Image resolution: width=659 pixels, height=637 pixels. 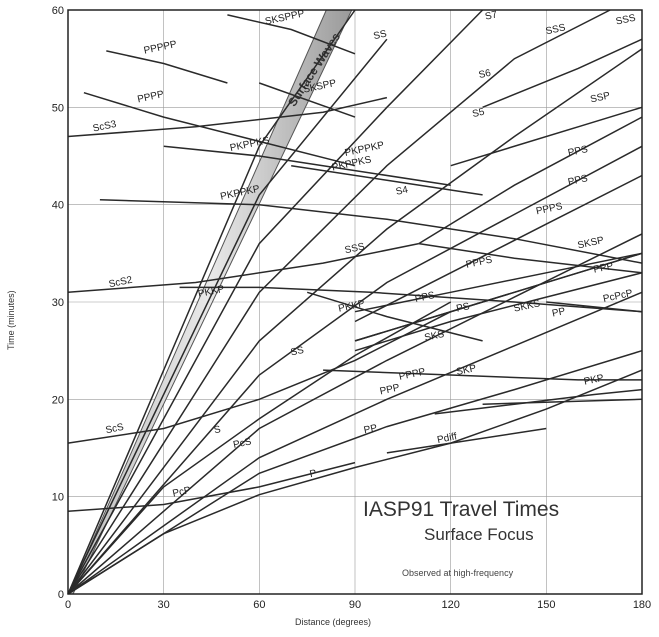 I want to click on series-pkkp, so click(x=411, y=299).